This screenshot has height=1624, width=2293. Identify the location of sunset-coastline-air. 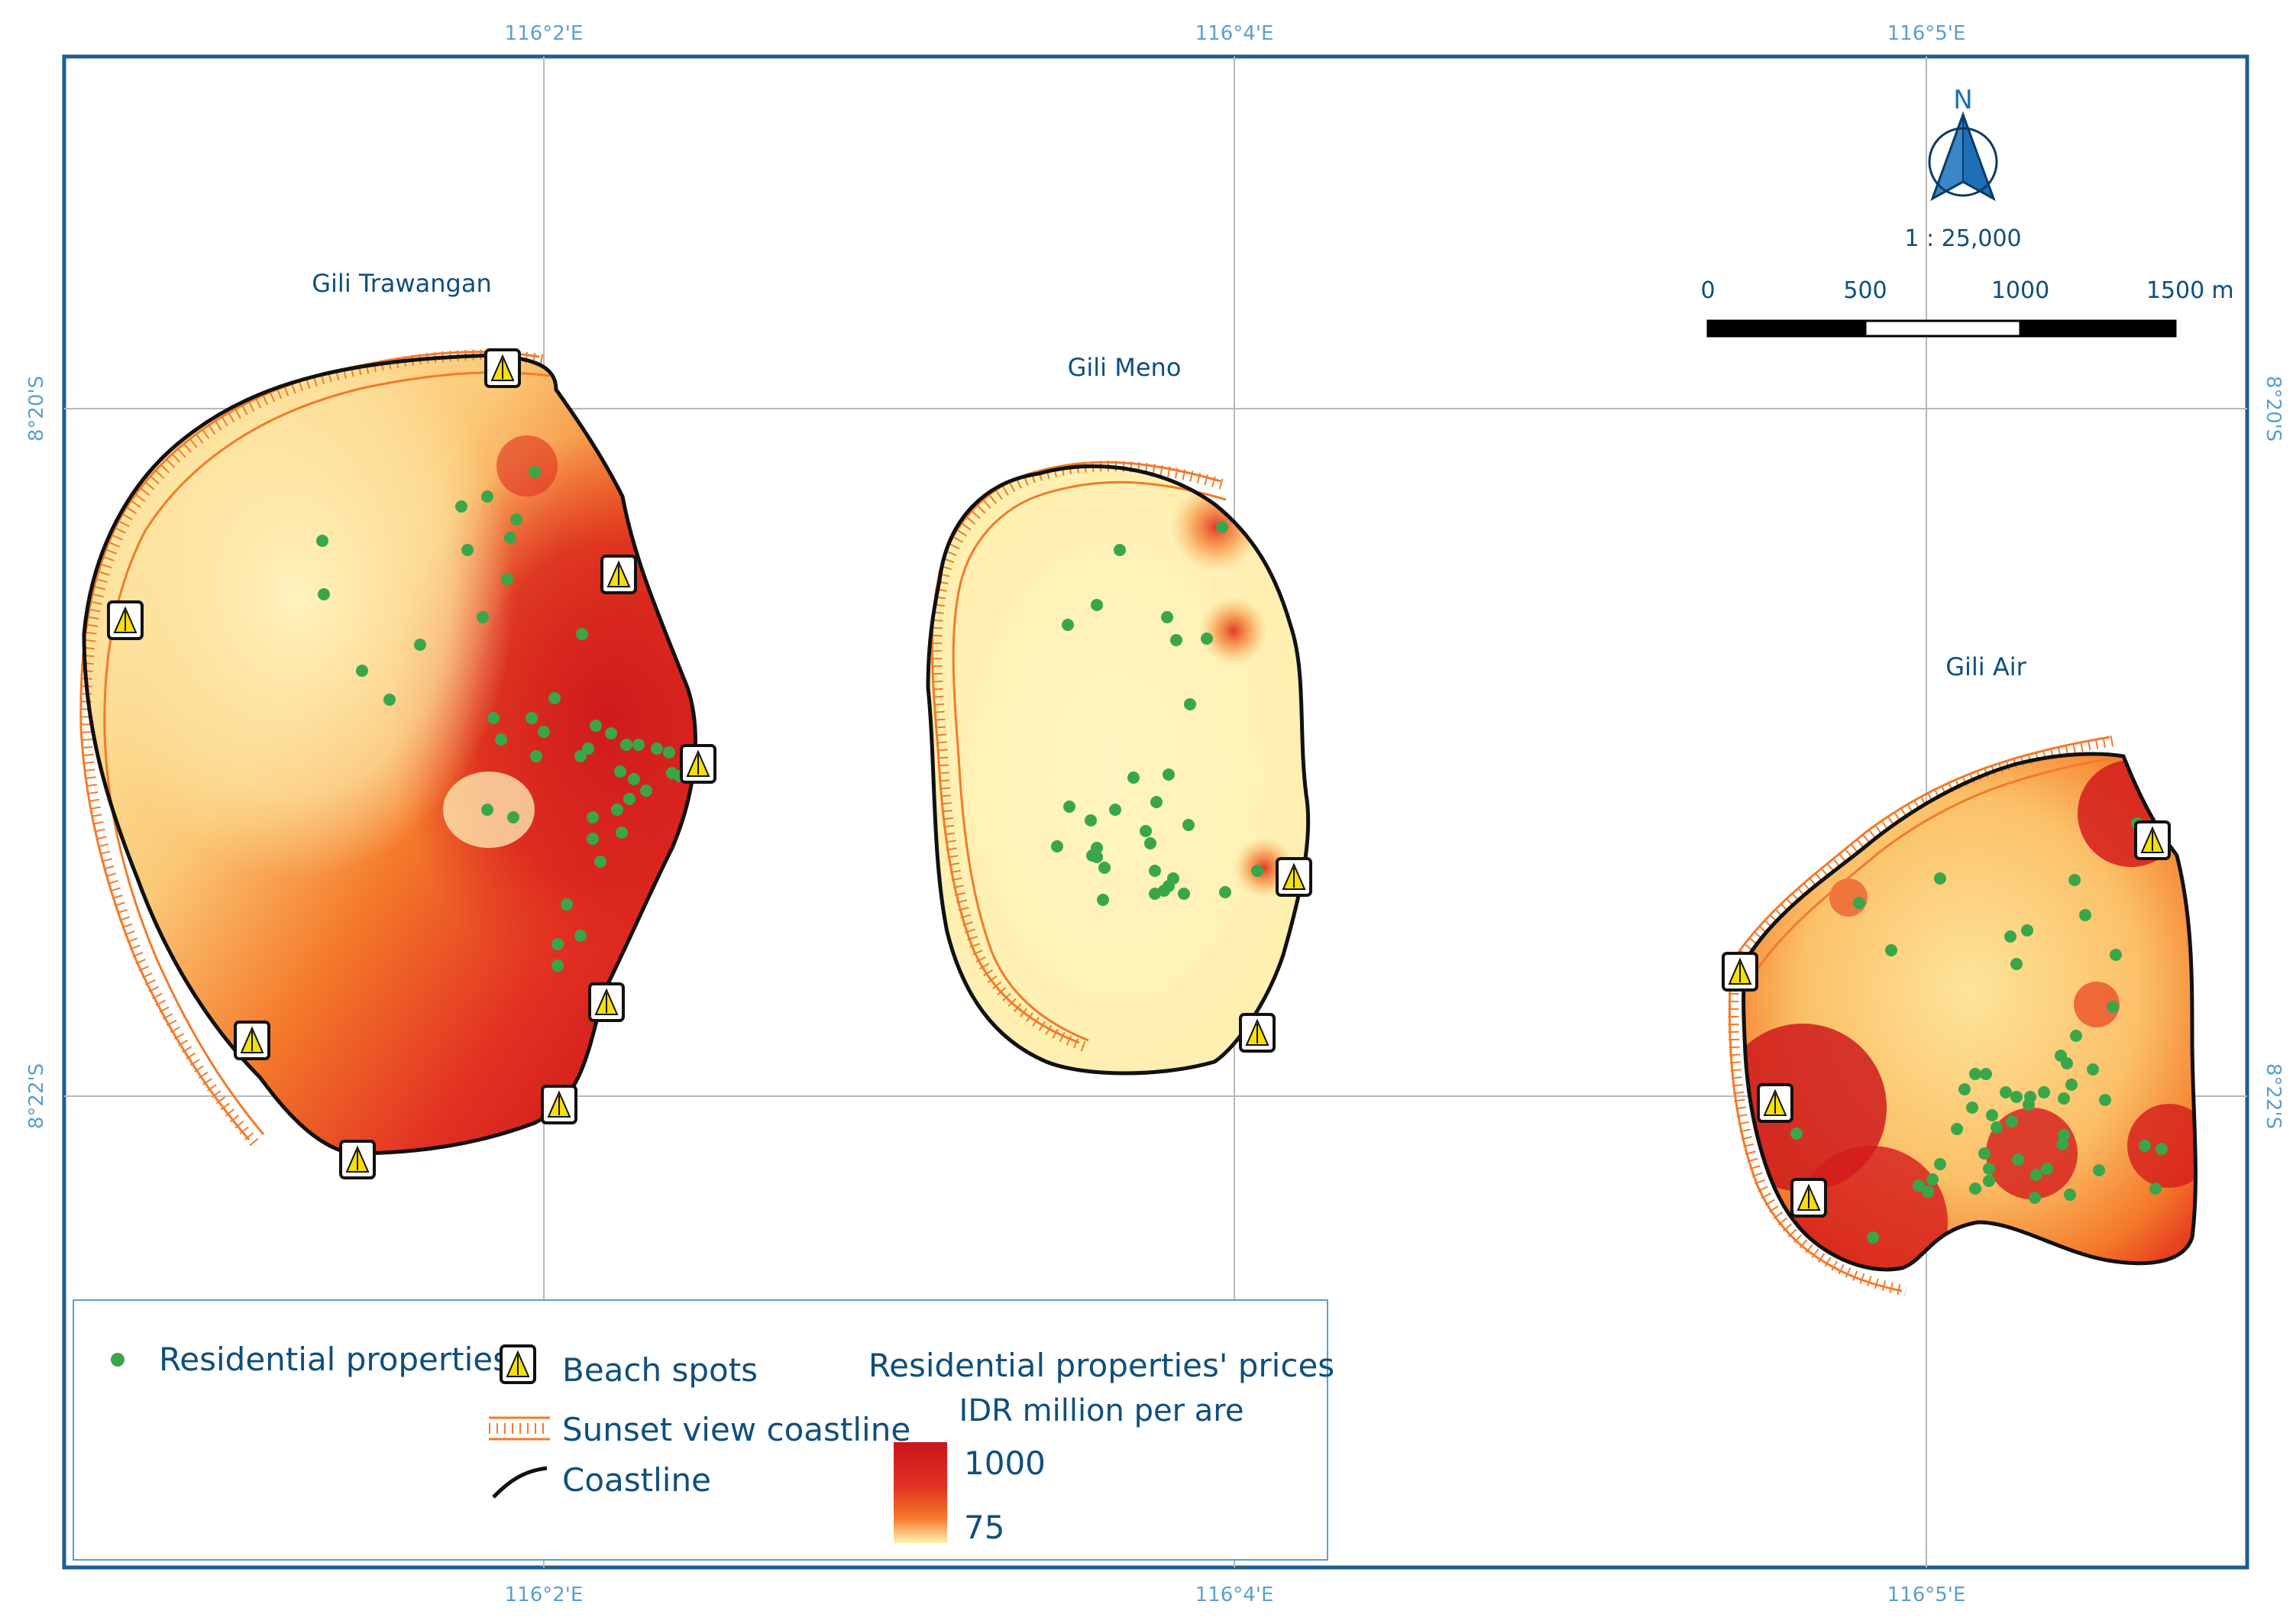
(1932, 869).